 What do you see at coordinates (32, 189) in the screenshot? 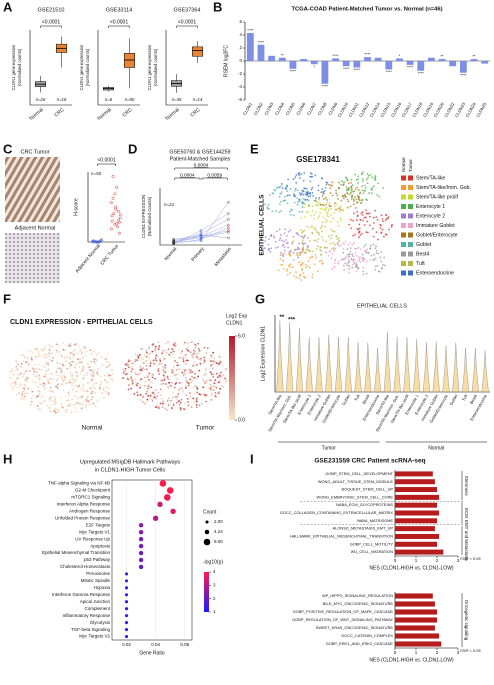
I see `tumor-image` at bounding box center [32, 189].